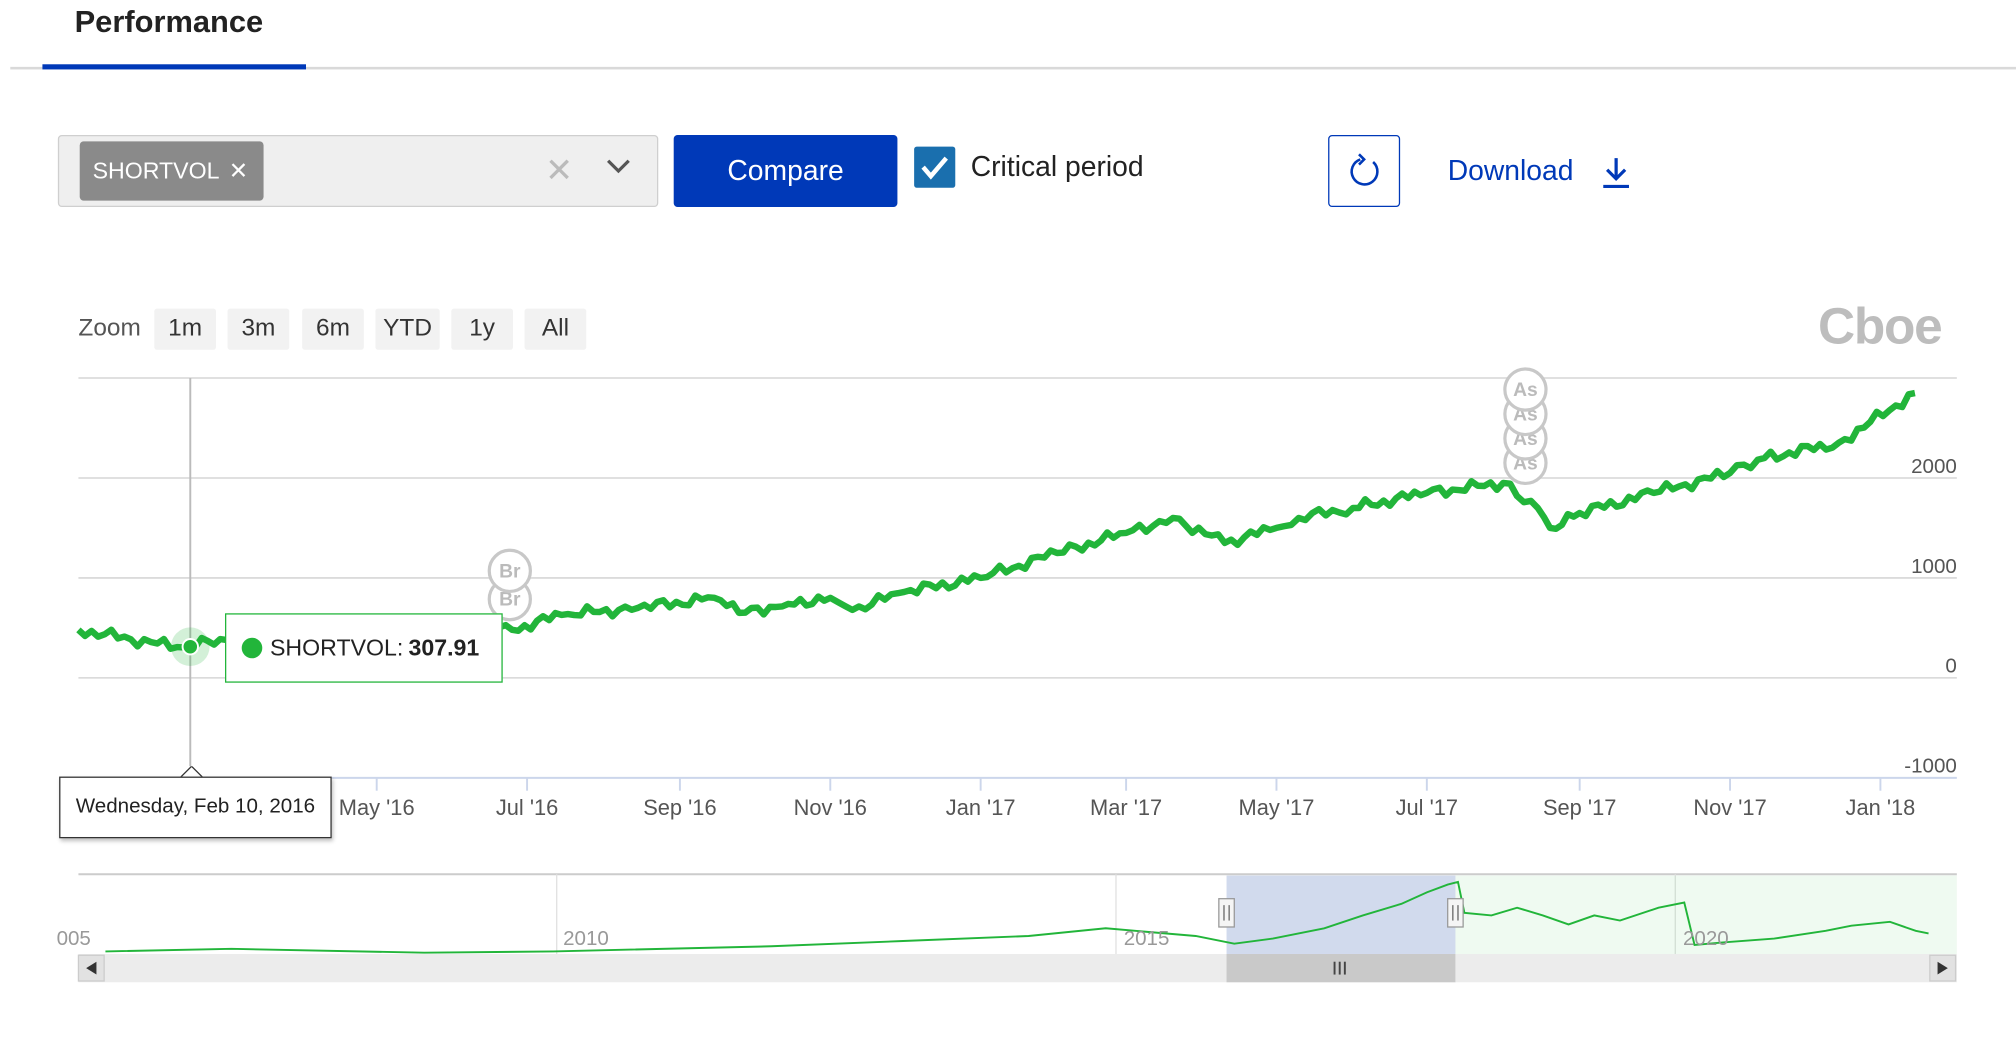  Describe the element at coordinates (1427, 807) in the screenshot. I see `x-tick-label: Jul '17` at that location.